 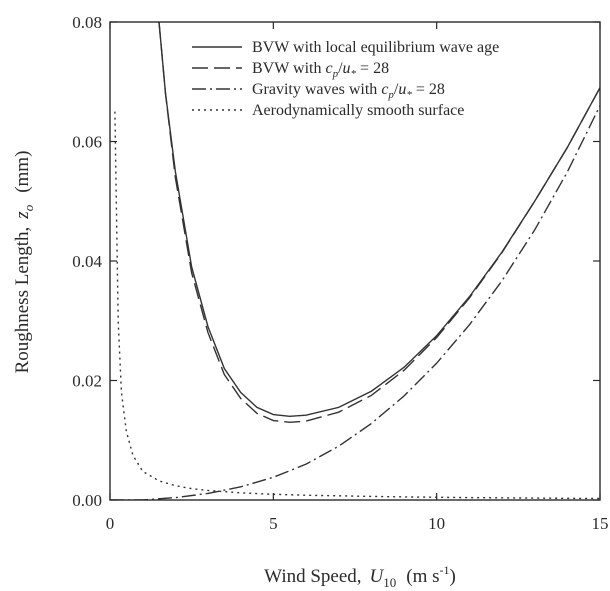 I want to click on x-tick-label: 15, so click(x=600, y=523).